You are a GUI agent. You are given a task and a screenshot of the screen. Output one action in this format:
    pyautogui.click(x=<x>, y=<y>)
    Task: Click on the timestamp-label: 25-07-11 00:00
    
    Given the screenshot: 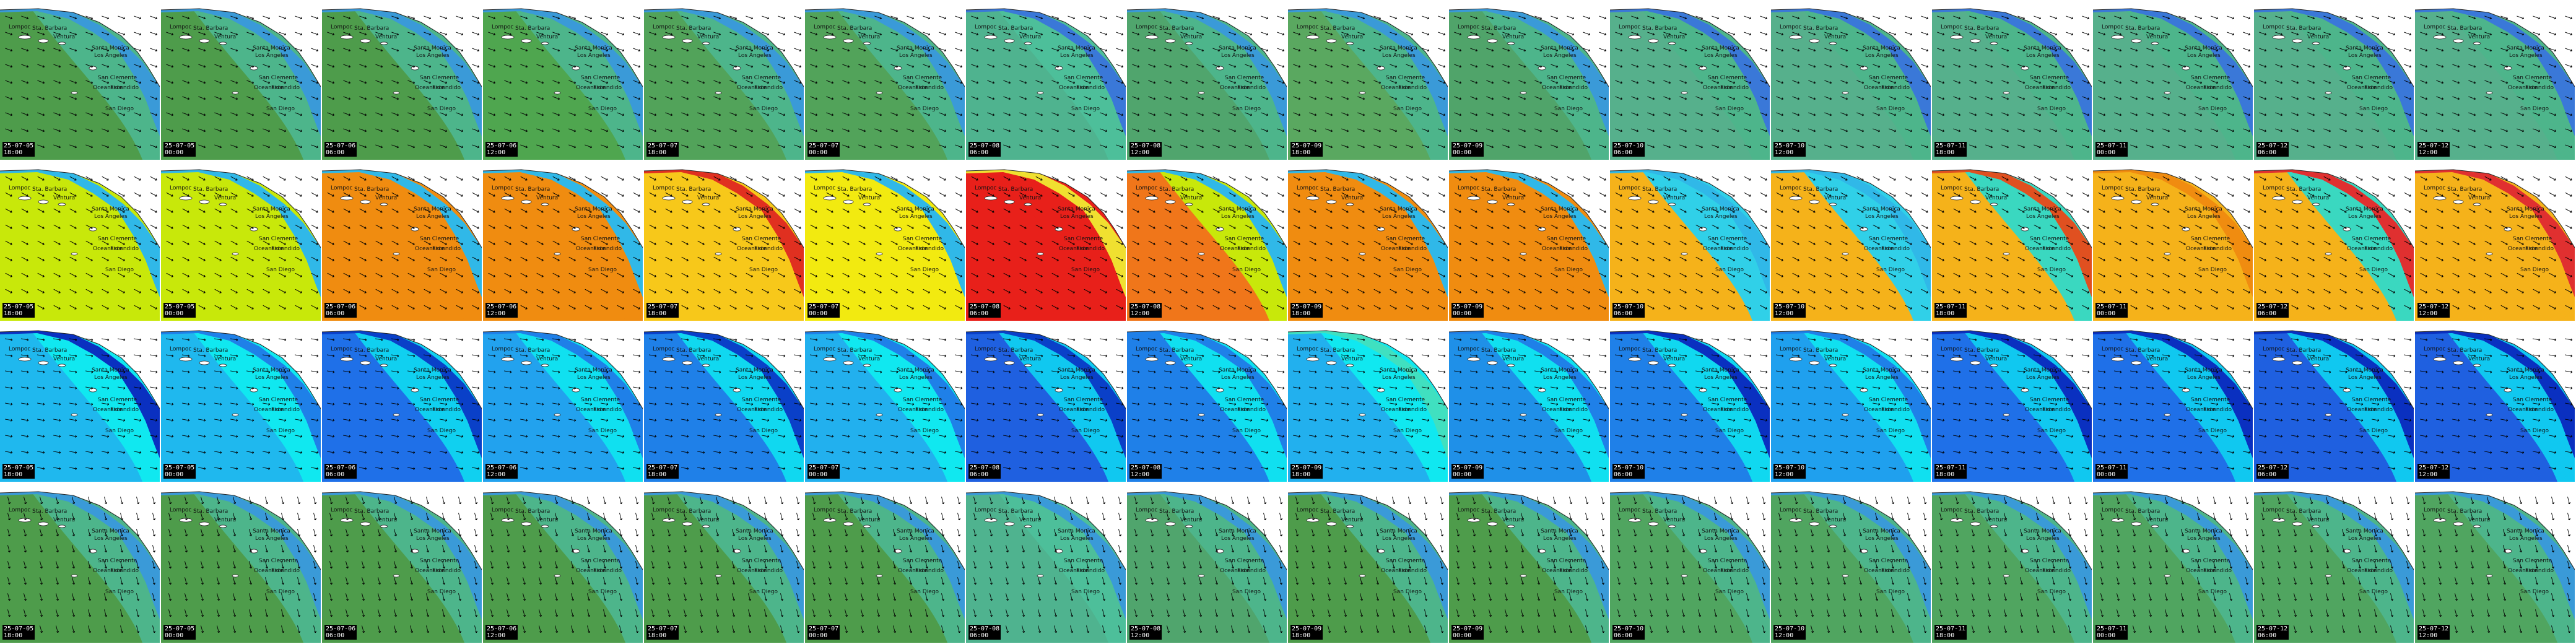 What is the action you would take?
    pyautogui.click(x=2111, y=632)
    